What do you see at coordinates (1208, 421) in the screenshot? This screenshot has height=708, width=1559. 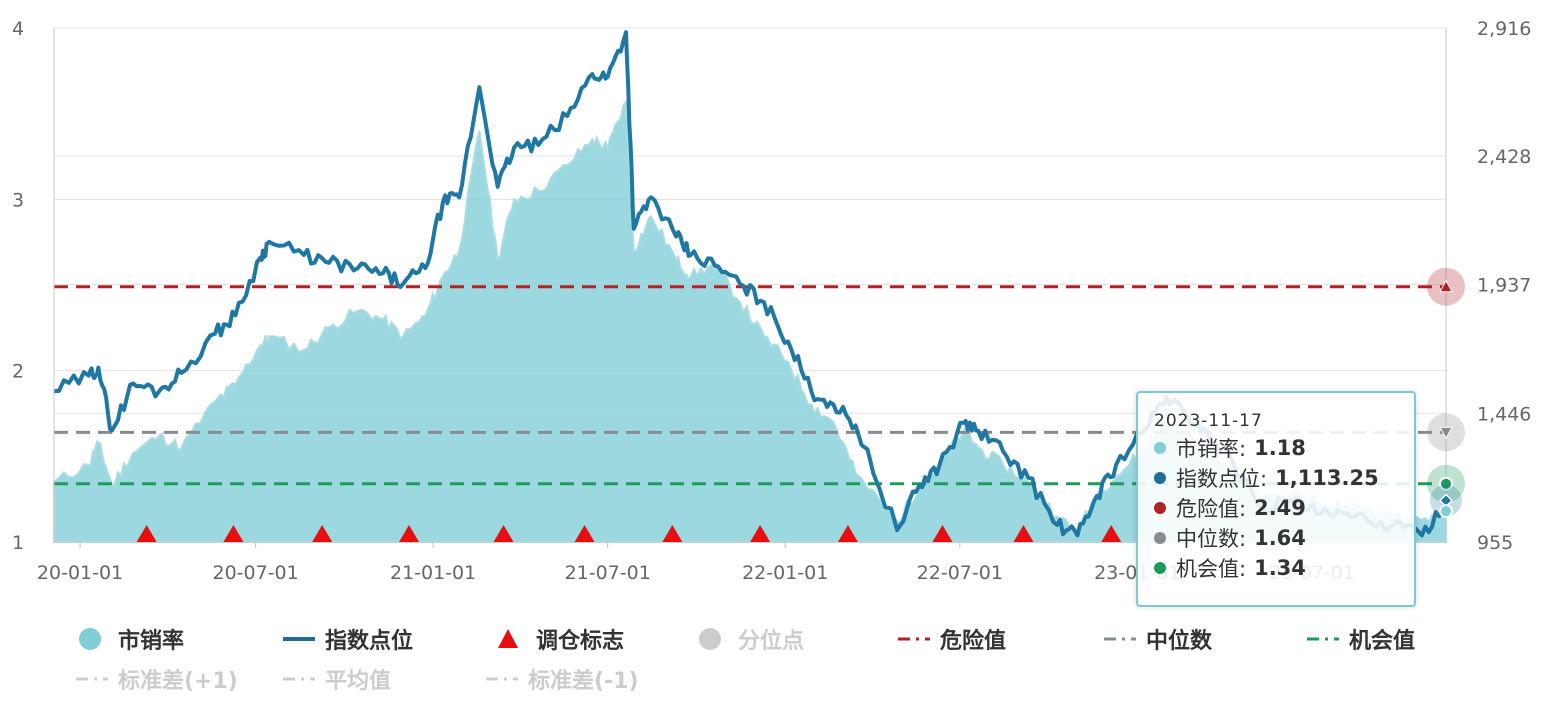 I see `tooltip-date: 2023-11-17` at bounding box center [1208, 421].